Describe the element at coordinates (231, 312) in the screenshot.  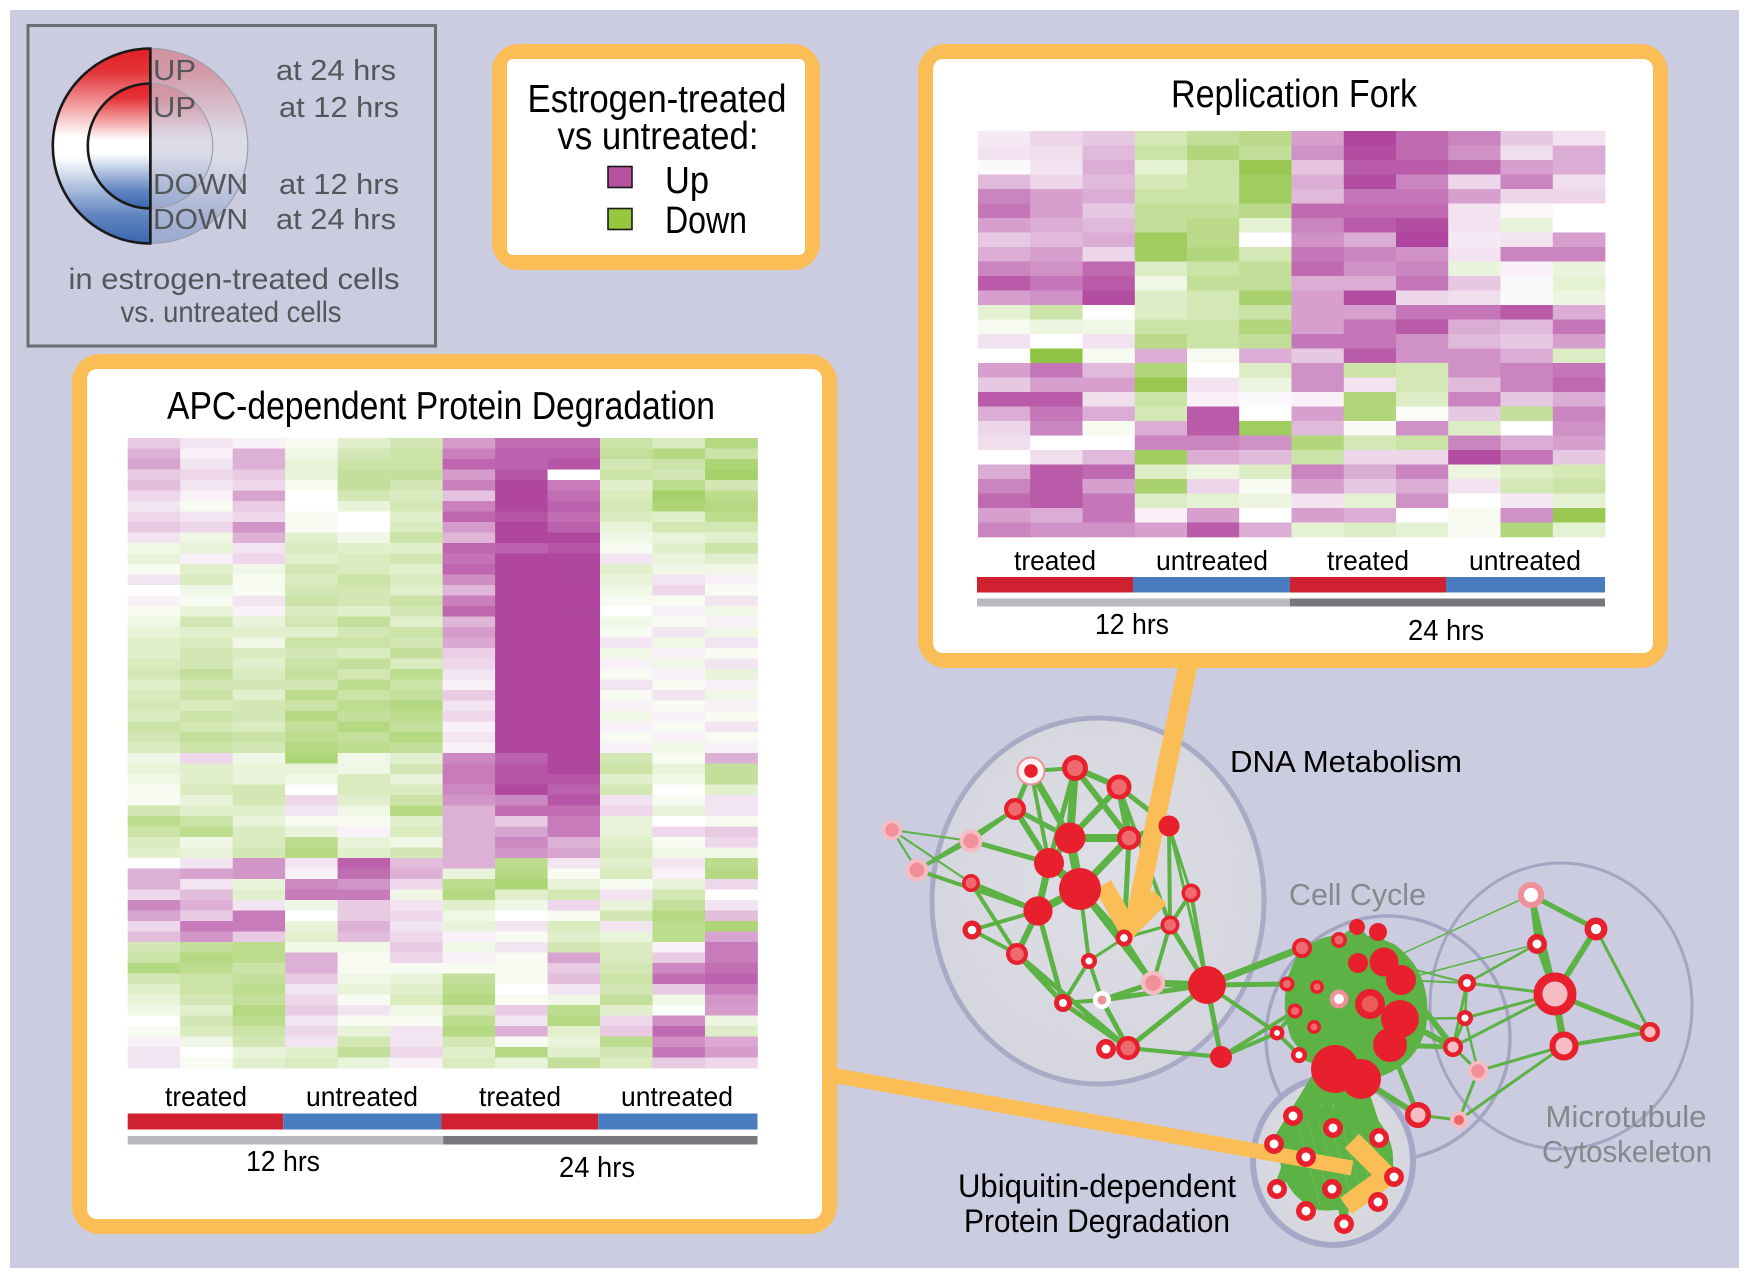
I see `svg-text: vs. untreated cells` at that location.